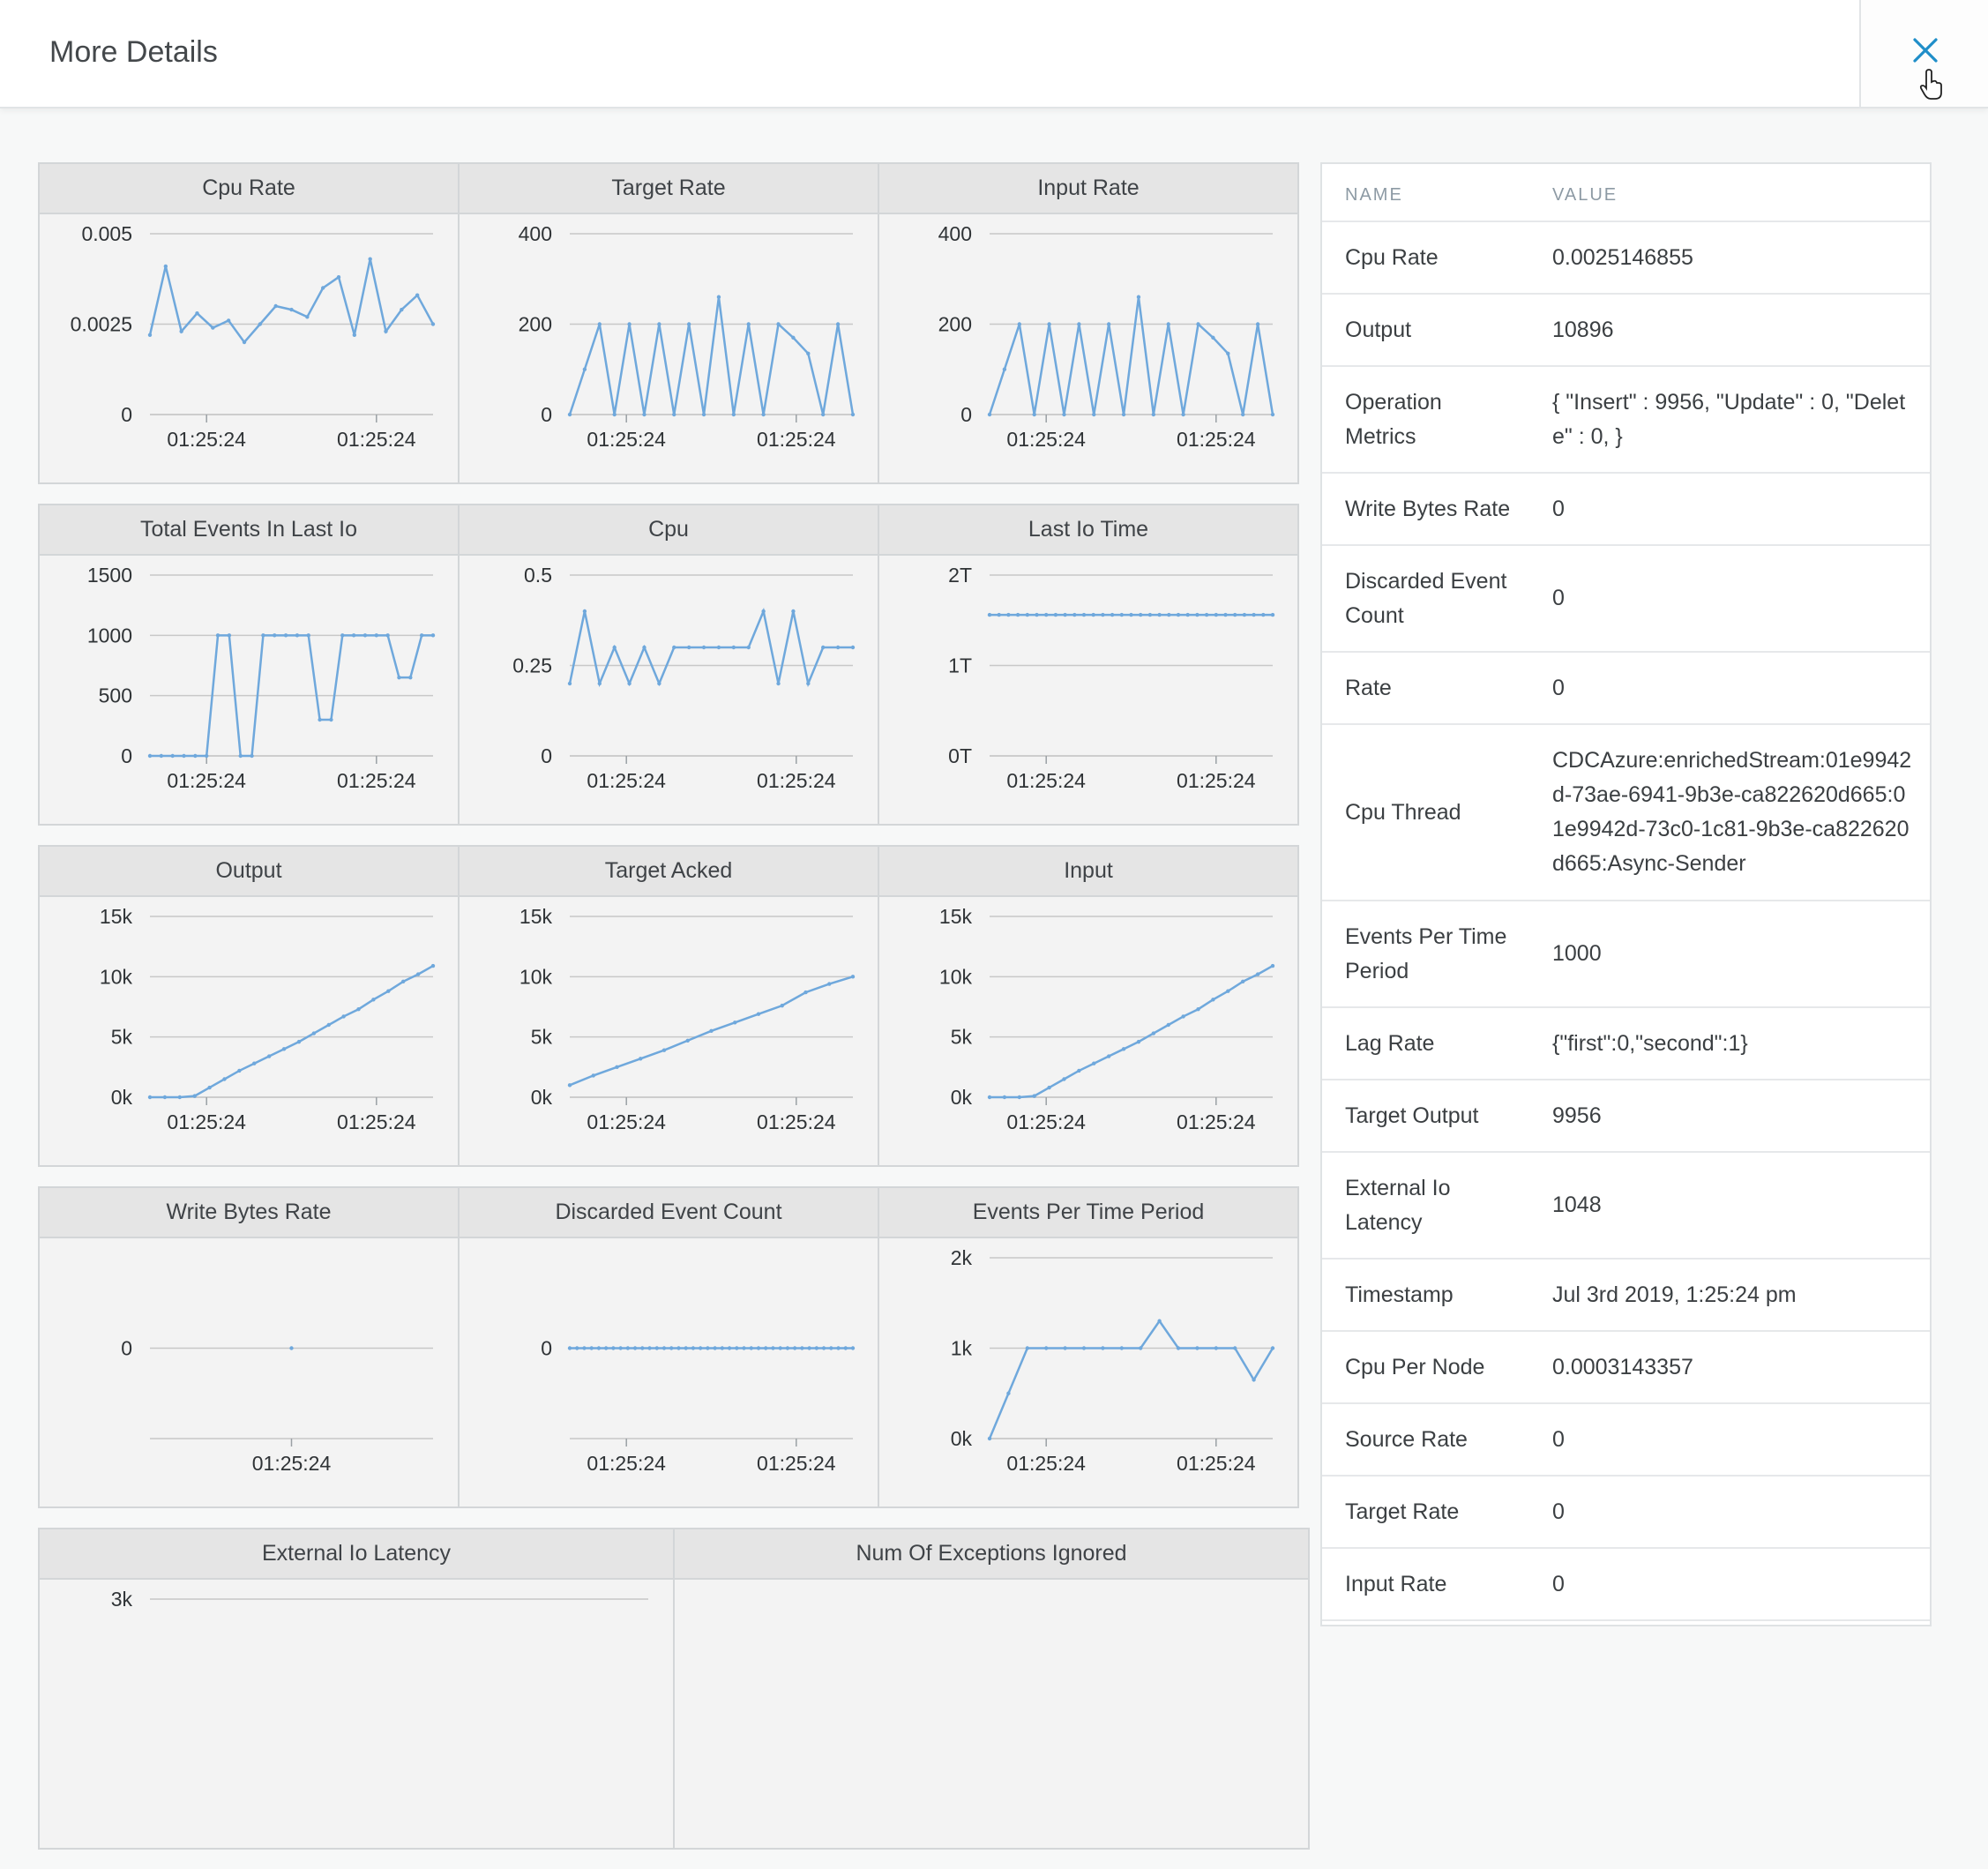 The width and height of the screenshot is (1988, 1869). What do you see at coordinates (1088, 323) in the screenshot?
I see `chart-panel: Input Rate 400 200 0 01:25:24 01:25:24` at bounding box center [1088, 323].